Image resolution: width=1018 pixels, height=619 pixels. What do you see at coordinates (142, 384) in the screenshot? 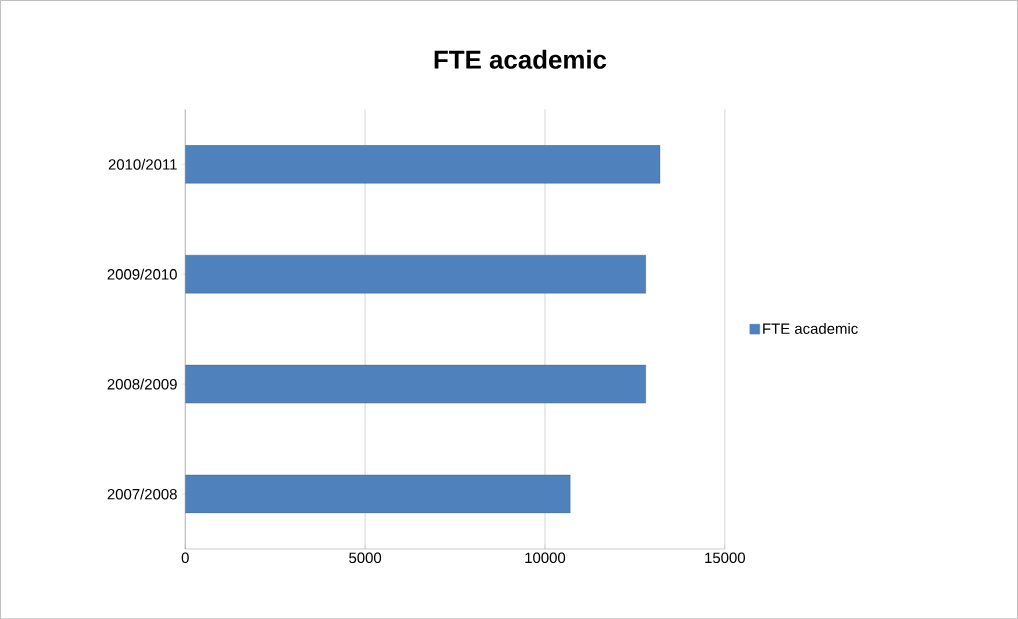
I see `y-tick-label: 2008/2009` at bounding box center [142, 384].